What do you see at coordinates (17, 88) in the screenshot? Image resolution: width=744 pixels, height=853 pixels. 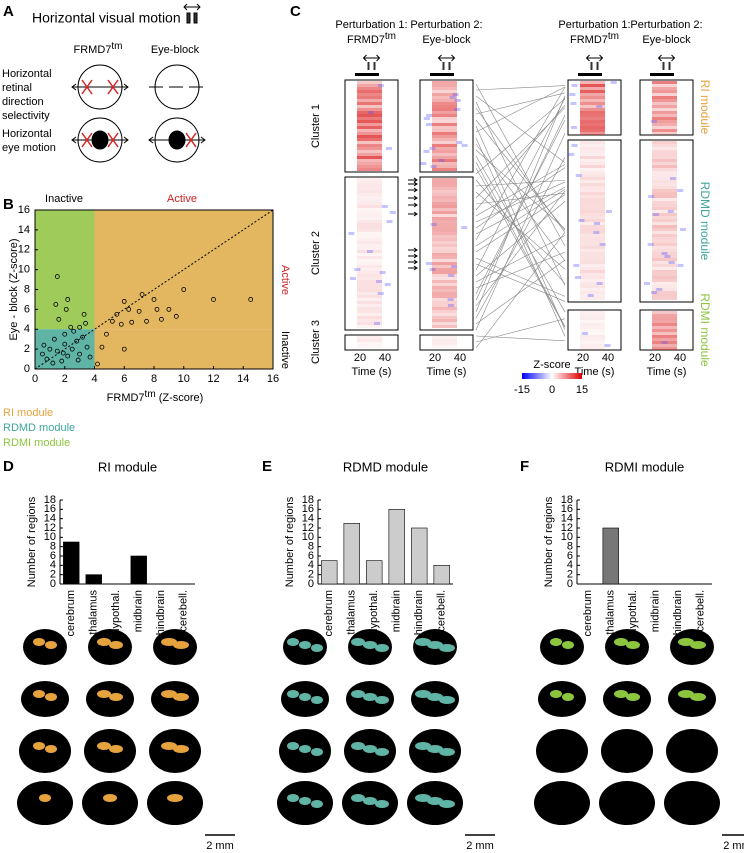 I see `row-label: retinal` at bounding box center [17, 88].